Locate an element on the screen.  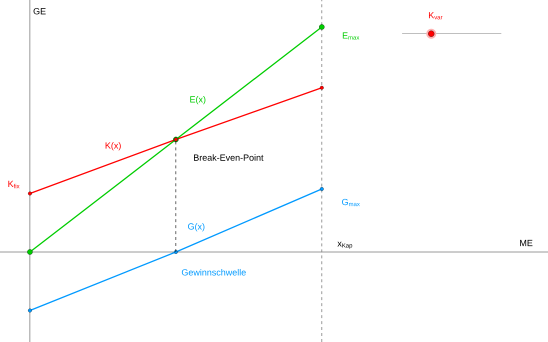
annotation: Gewinnschwelle is located at coordinates (214, 272).